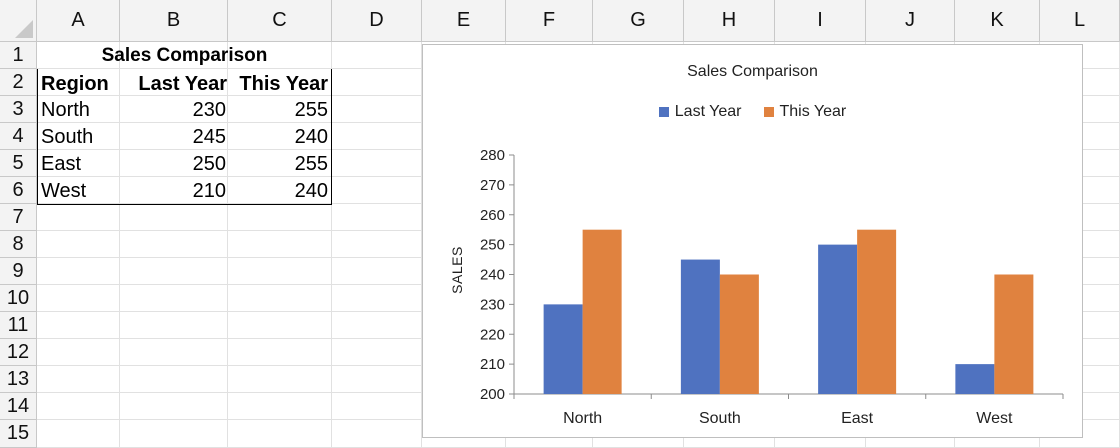  Describe the element at coordinates (492, 304) in the screenshot. I see `y-tick-label: 230` at that location.